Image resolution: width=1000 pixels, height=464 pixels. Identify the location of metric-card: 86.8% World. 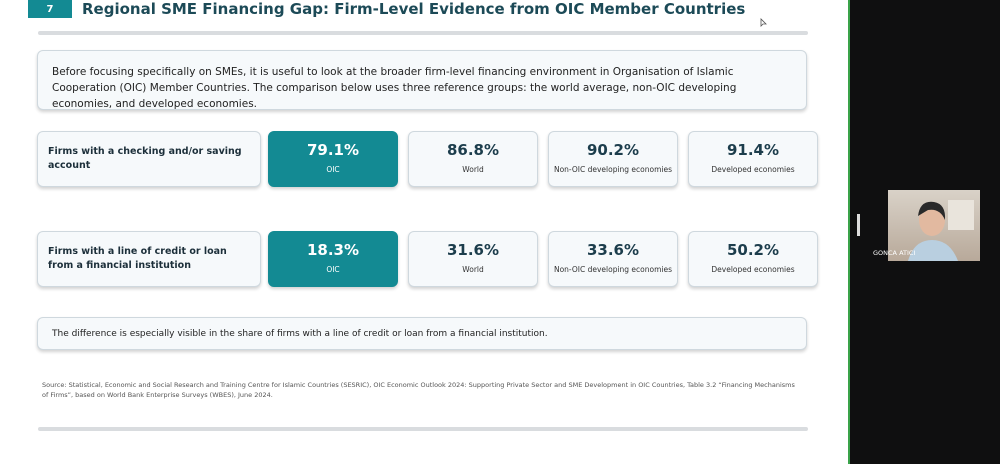
(473, 159).